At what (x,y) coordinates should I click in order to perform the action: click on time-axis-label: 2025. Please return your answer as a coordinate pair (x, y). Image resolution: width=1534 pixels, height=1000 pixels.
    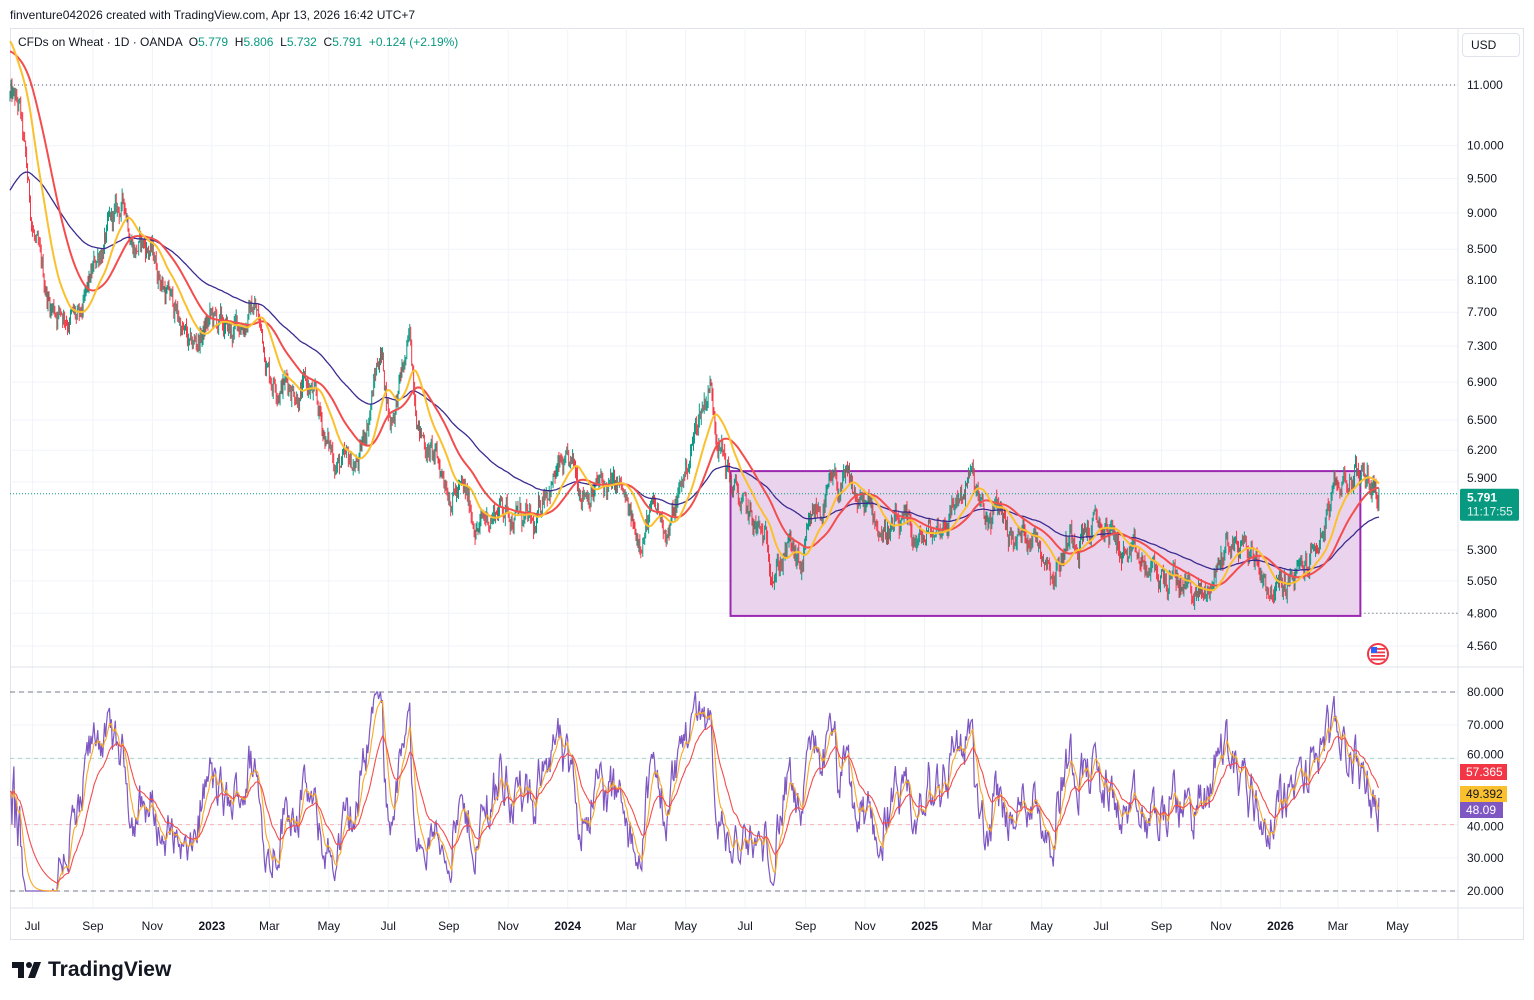
    Looking at the image, I should click on (924, 926).